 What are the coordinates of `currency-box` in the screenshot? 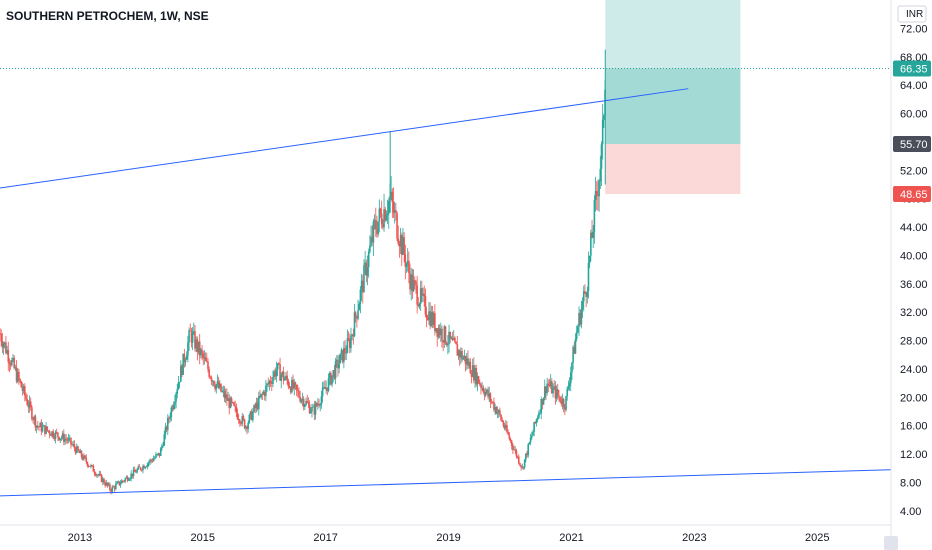 It's located at (912, 14).